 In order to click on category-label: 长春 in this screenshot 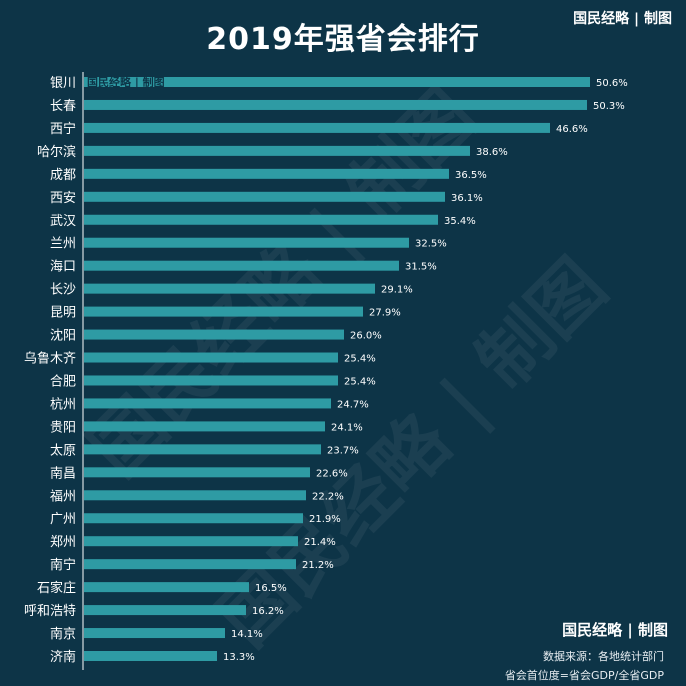, I will do `click(63, 106)`.